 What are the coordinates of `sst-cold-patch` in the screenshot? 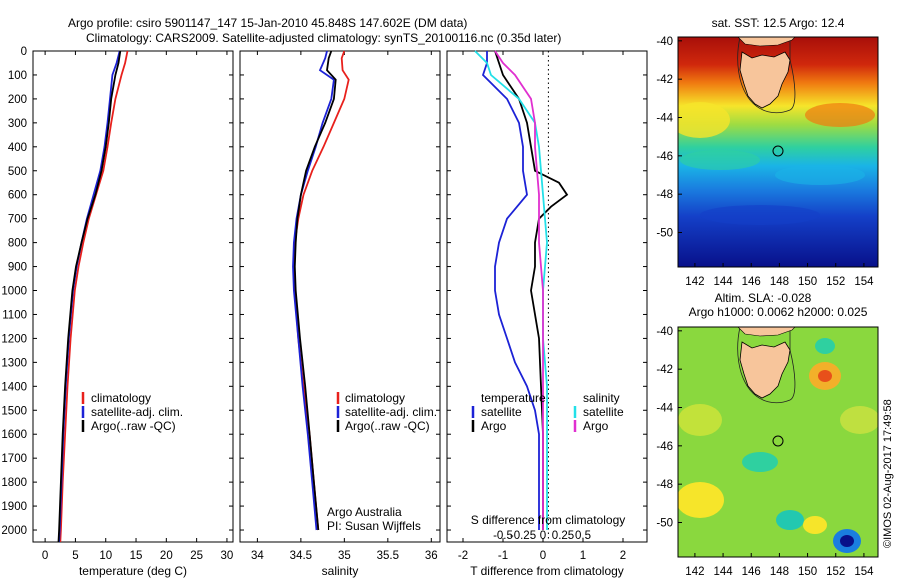 It's located at (760, 215).